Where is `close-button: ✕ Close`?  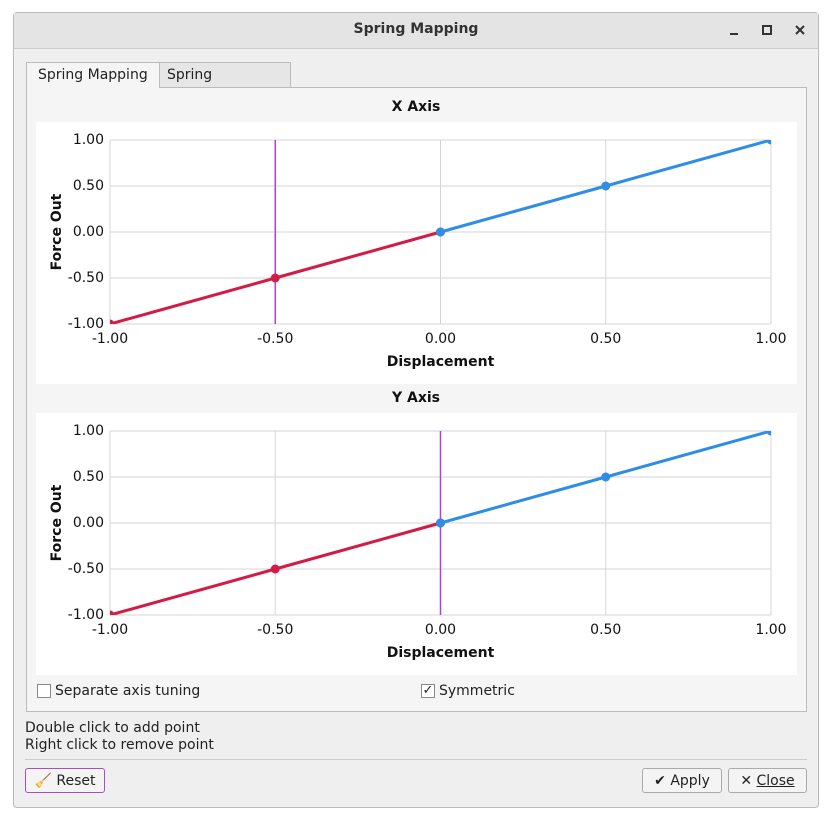 close-button: ✕ Close is located at coordinates (767, 780).